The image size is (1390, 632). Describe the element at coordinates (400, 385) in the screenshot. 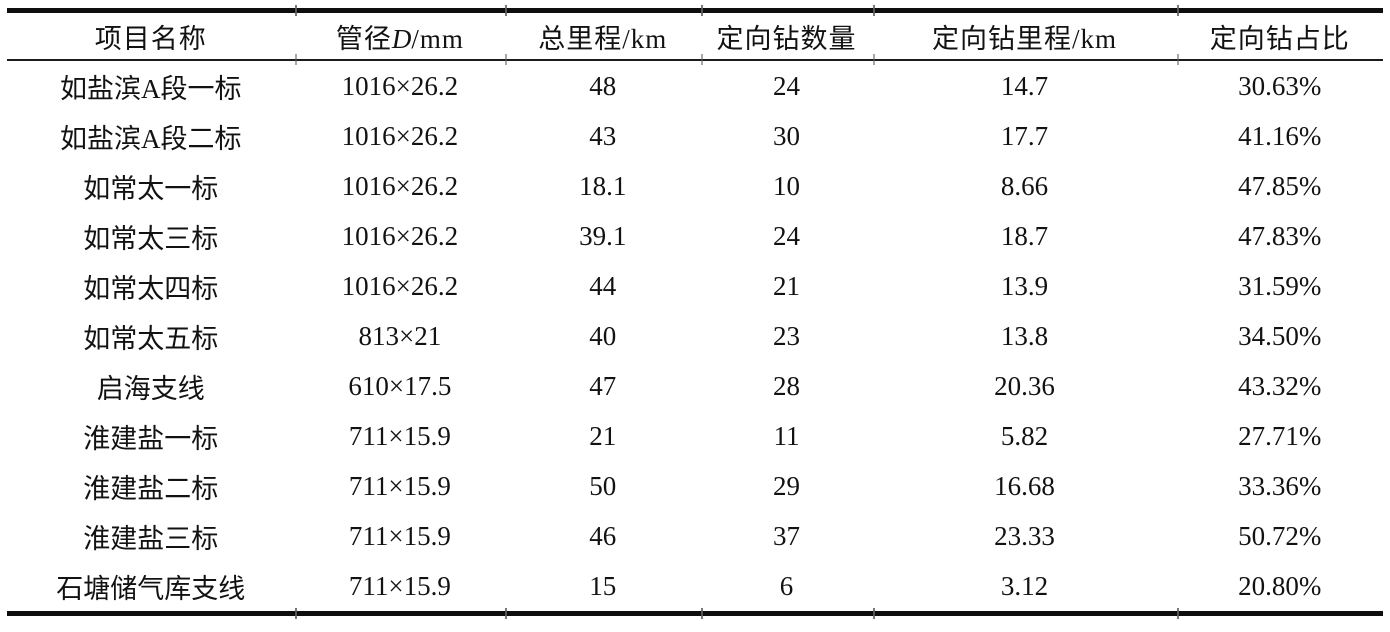

I see `cell-pipe-diameter: 610×17.5` at that location.